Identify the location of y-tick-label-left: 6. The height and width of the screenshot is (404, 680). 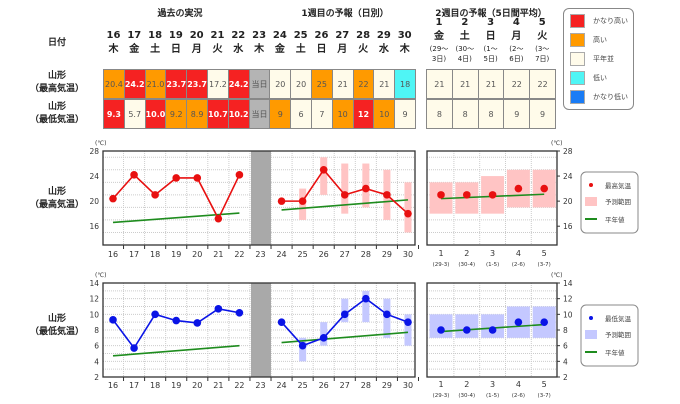
(96, 346).